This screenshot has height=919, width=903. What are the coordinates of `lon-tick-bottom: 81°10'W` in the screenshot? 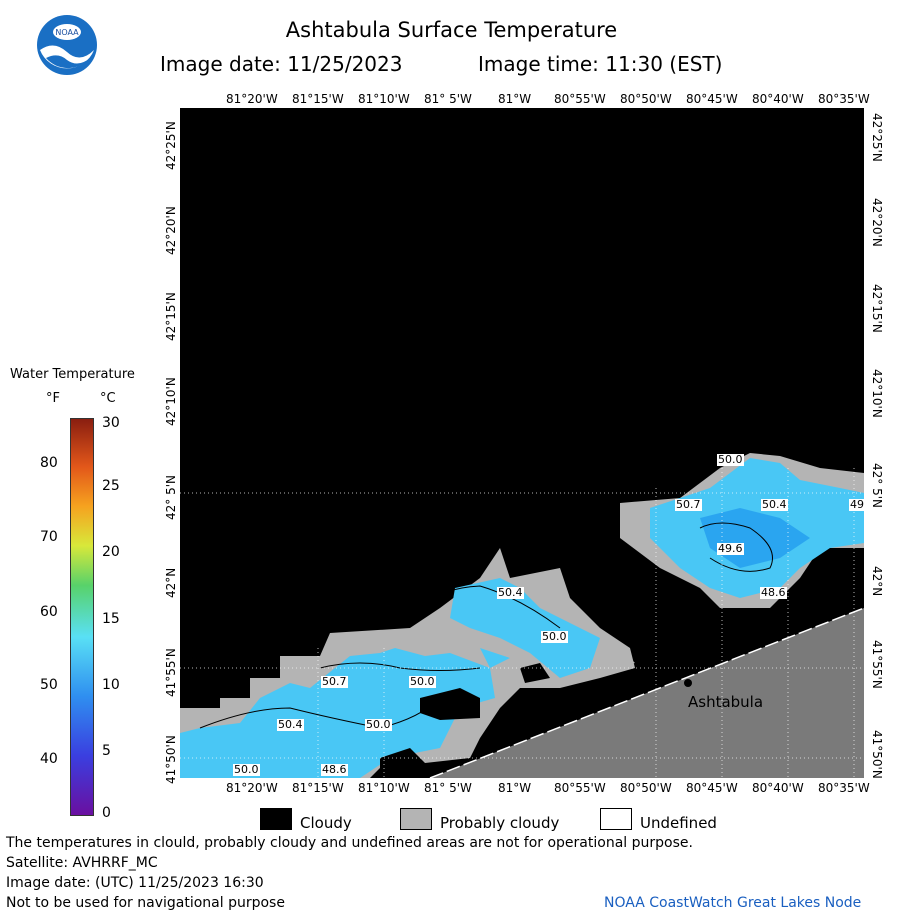 It's located at (384, 788).